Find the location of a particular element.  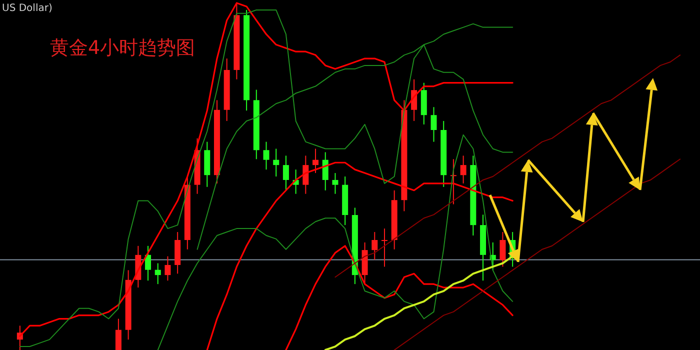

title: 黄金4小时趋势图 is located at coordinates (123, 48).